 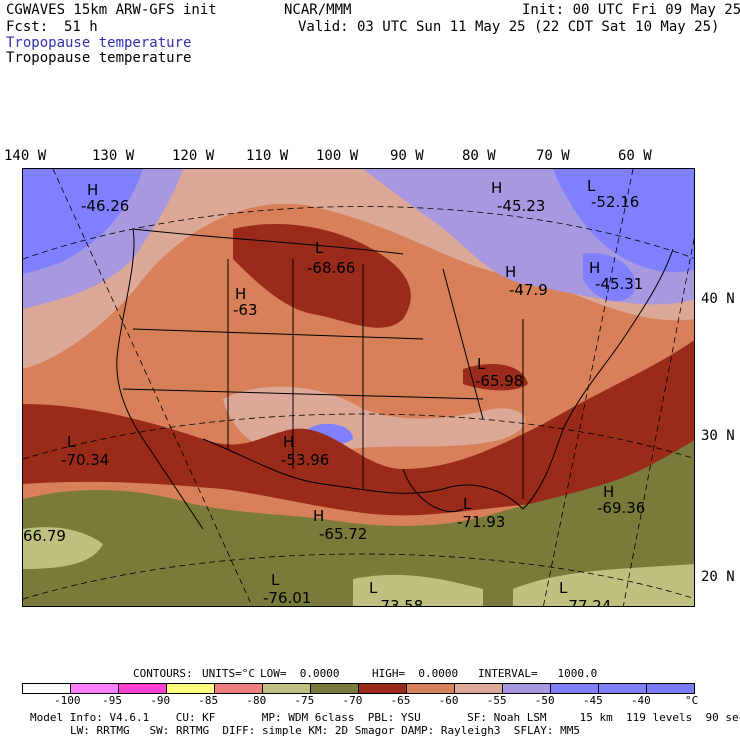 I want to click on init-time: Init: 00 UTC Fri 09 May 25, so click(x=631, y=10).